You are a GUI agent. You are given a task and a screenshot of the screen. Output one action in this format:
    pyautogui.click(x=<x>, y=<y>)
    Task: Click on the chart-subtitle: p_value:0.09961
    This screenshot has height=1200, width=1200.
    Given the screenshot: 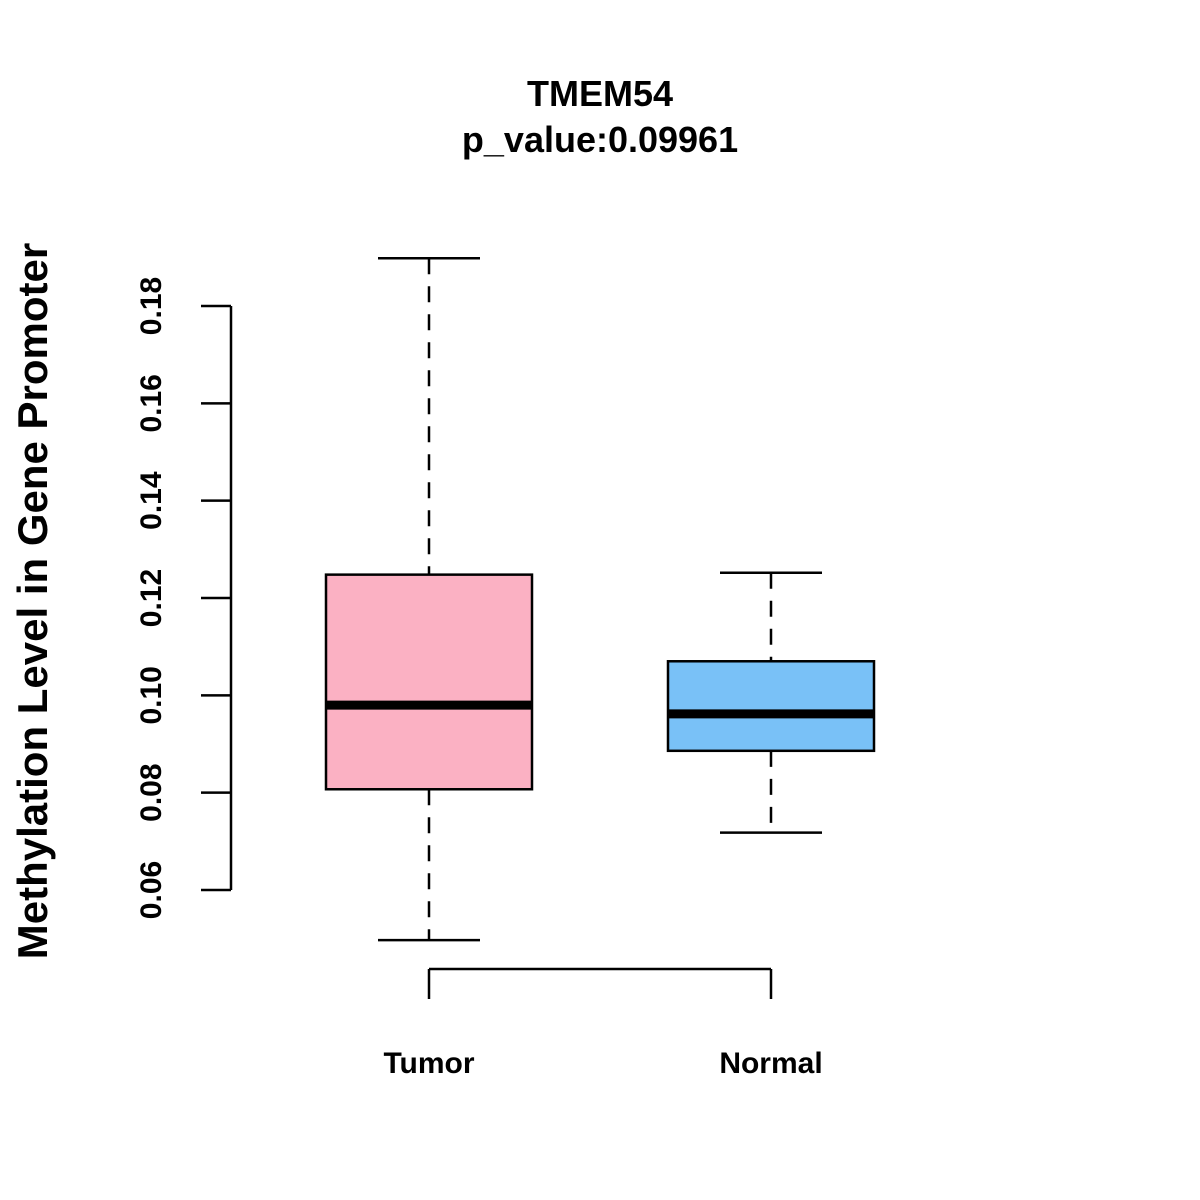 What is the action you would take?
    pyautogui.click(x=600, y=139)
    